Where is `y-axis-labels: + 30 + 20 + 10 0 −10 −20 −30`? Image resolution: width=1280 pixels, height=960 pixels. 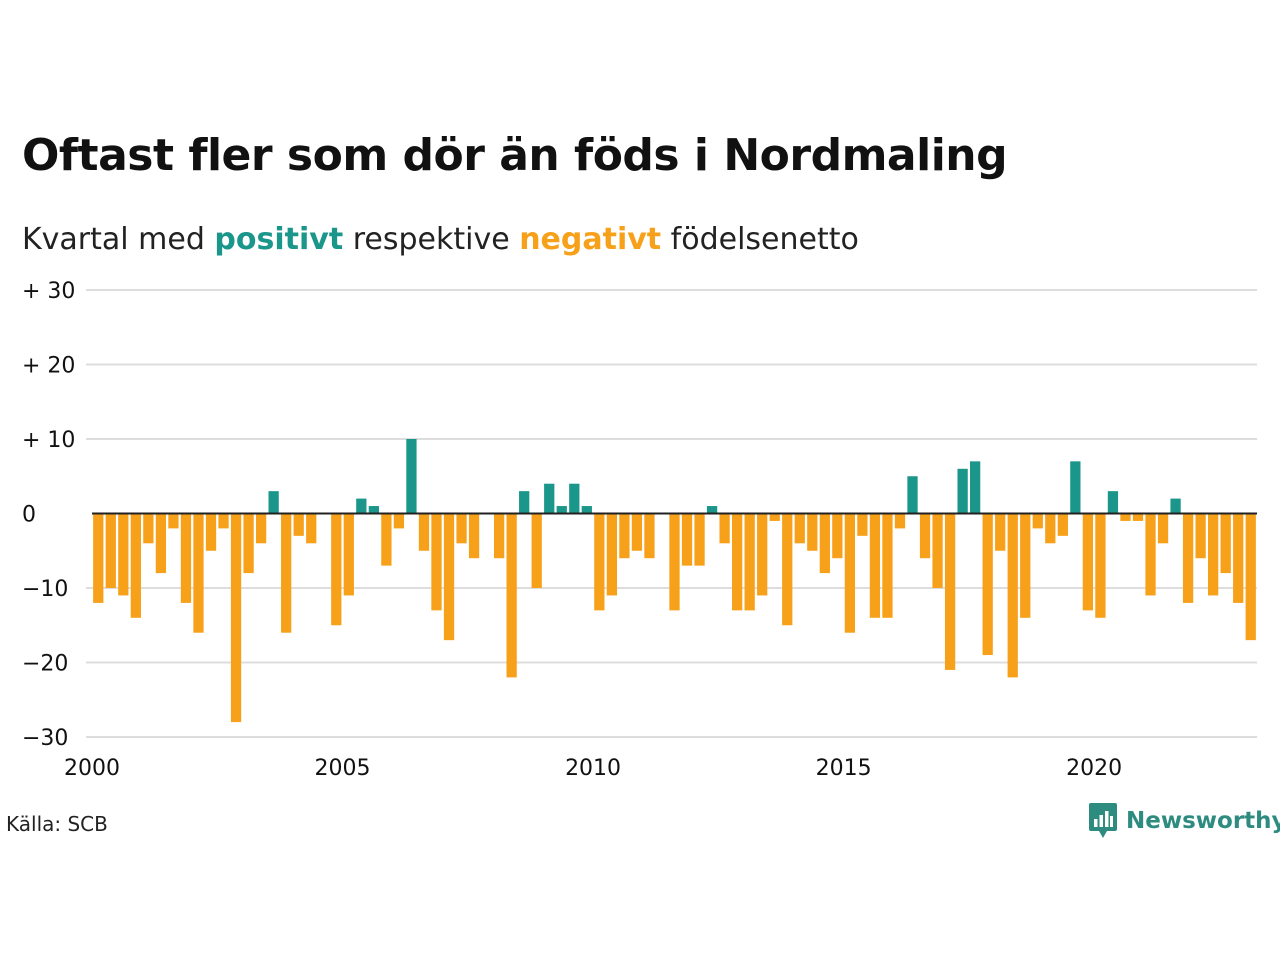
y-axis-labels: + 30 + 20 + 10 0 −10 −20 −30 is located at coordinates (48, 515).